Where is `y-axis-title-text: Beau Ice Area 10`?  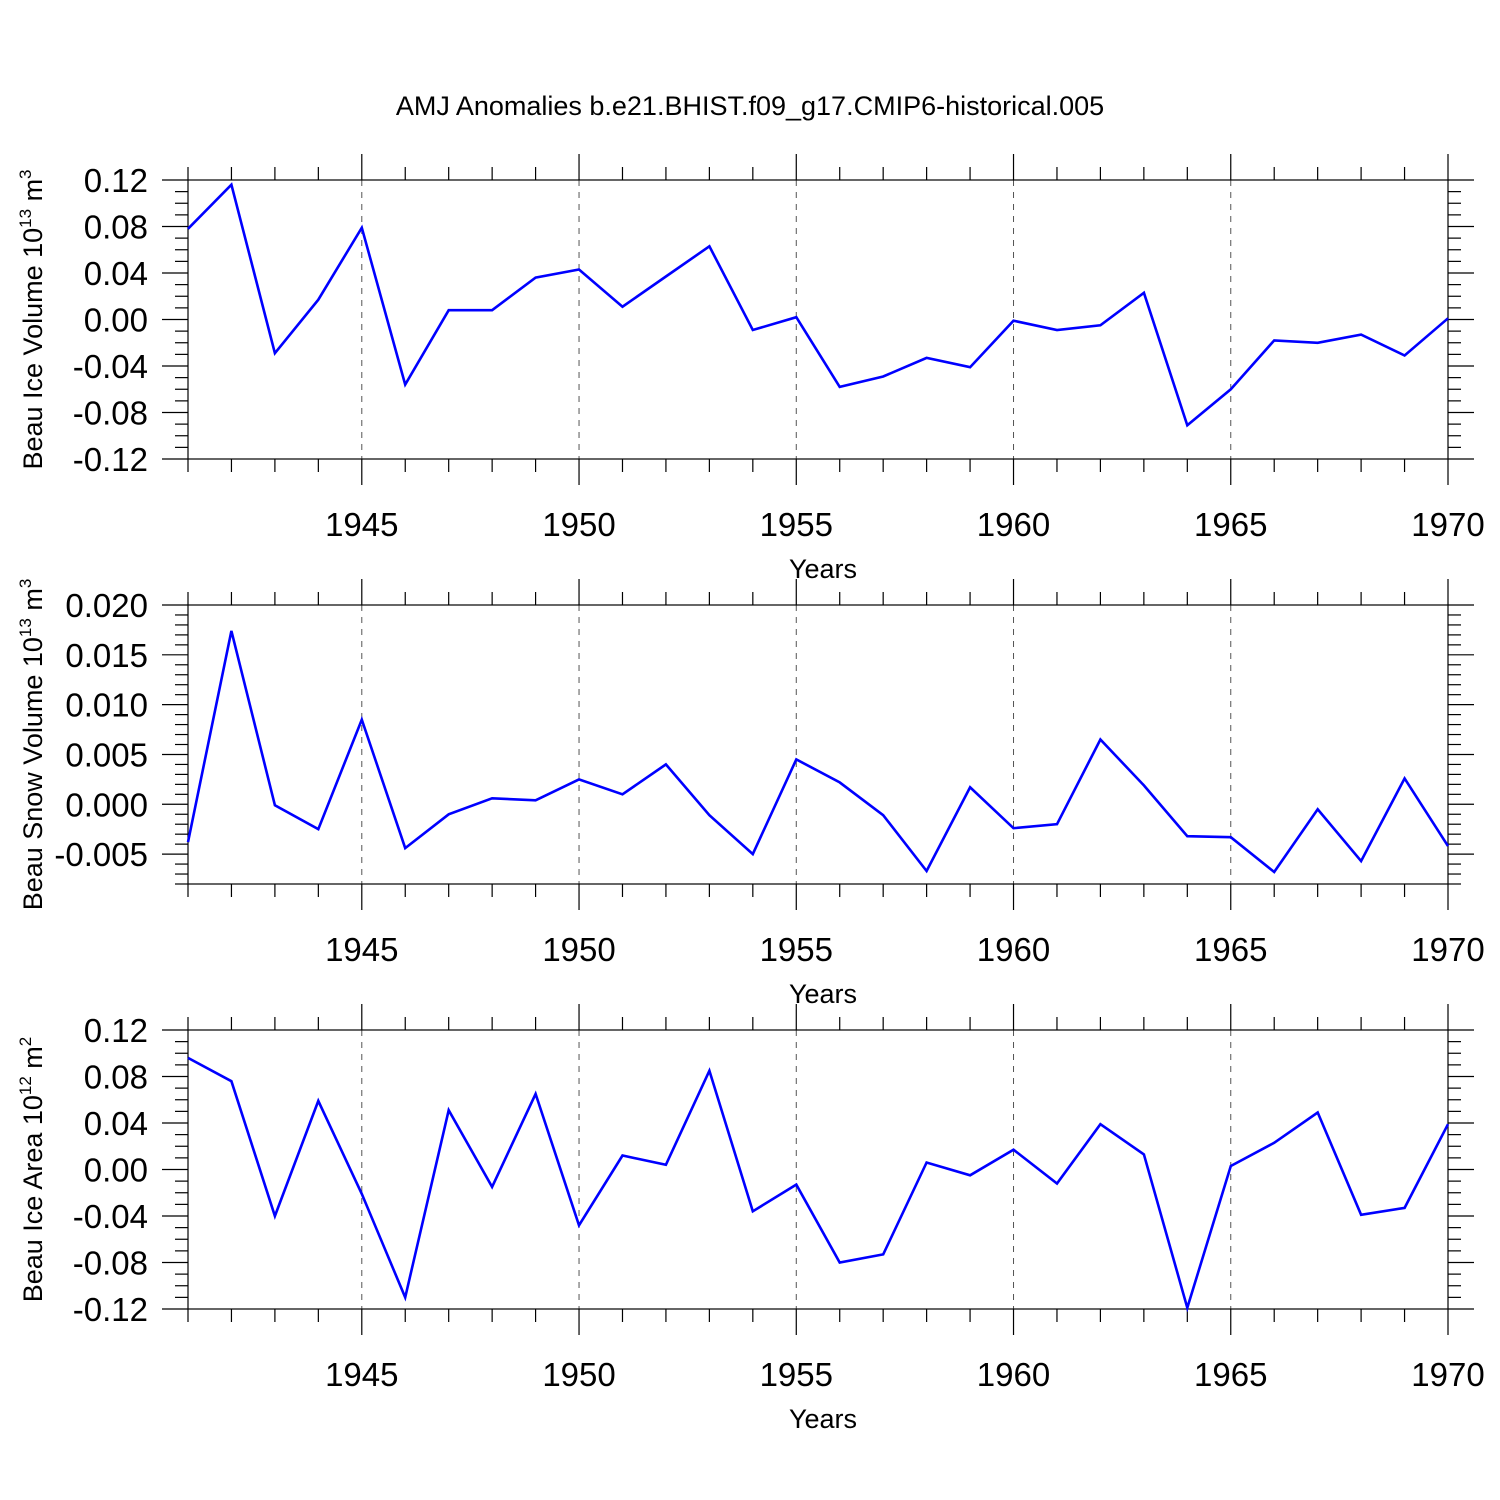 y-axis-title-text: Beau Ice Area 10 is located at coordinates (33, 1198).